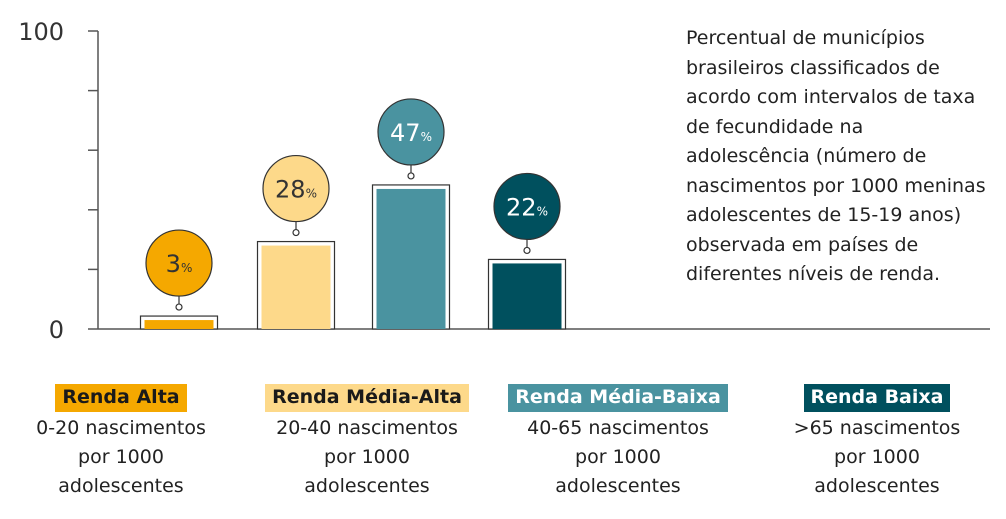 The image size is (1006, 519). I want to click on category-badge: Renda Baixa, so click(877, 398).